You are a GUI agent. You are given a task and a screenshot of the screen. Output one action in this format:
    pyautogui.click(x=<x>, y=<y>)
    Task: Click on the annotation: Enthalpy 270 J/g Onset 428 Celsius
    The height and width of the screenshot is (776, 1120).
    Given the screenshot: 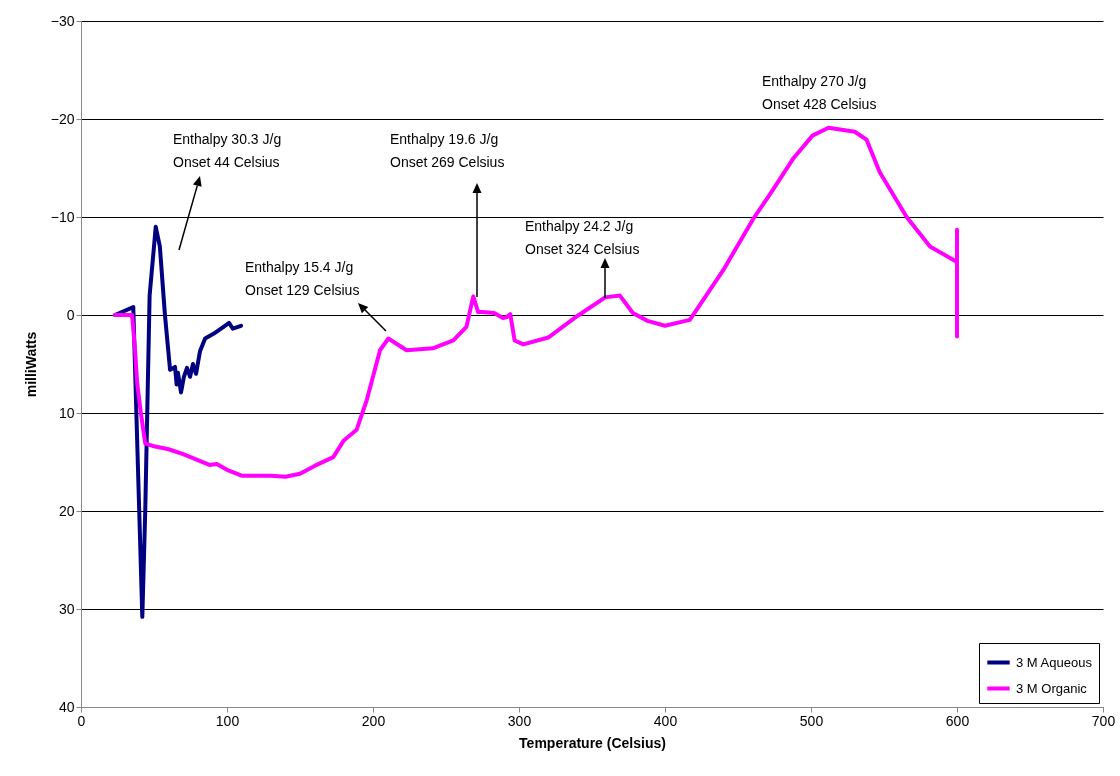 What is the action you would take?
    pyautogui.click(x=819, y=92)
    